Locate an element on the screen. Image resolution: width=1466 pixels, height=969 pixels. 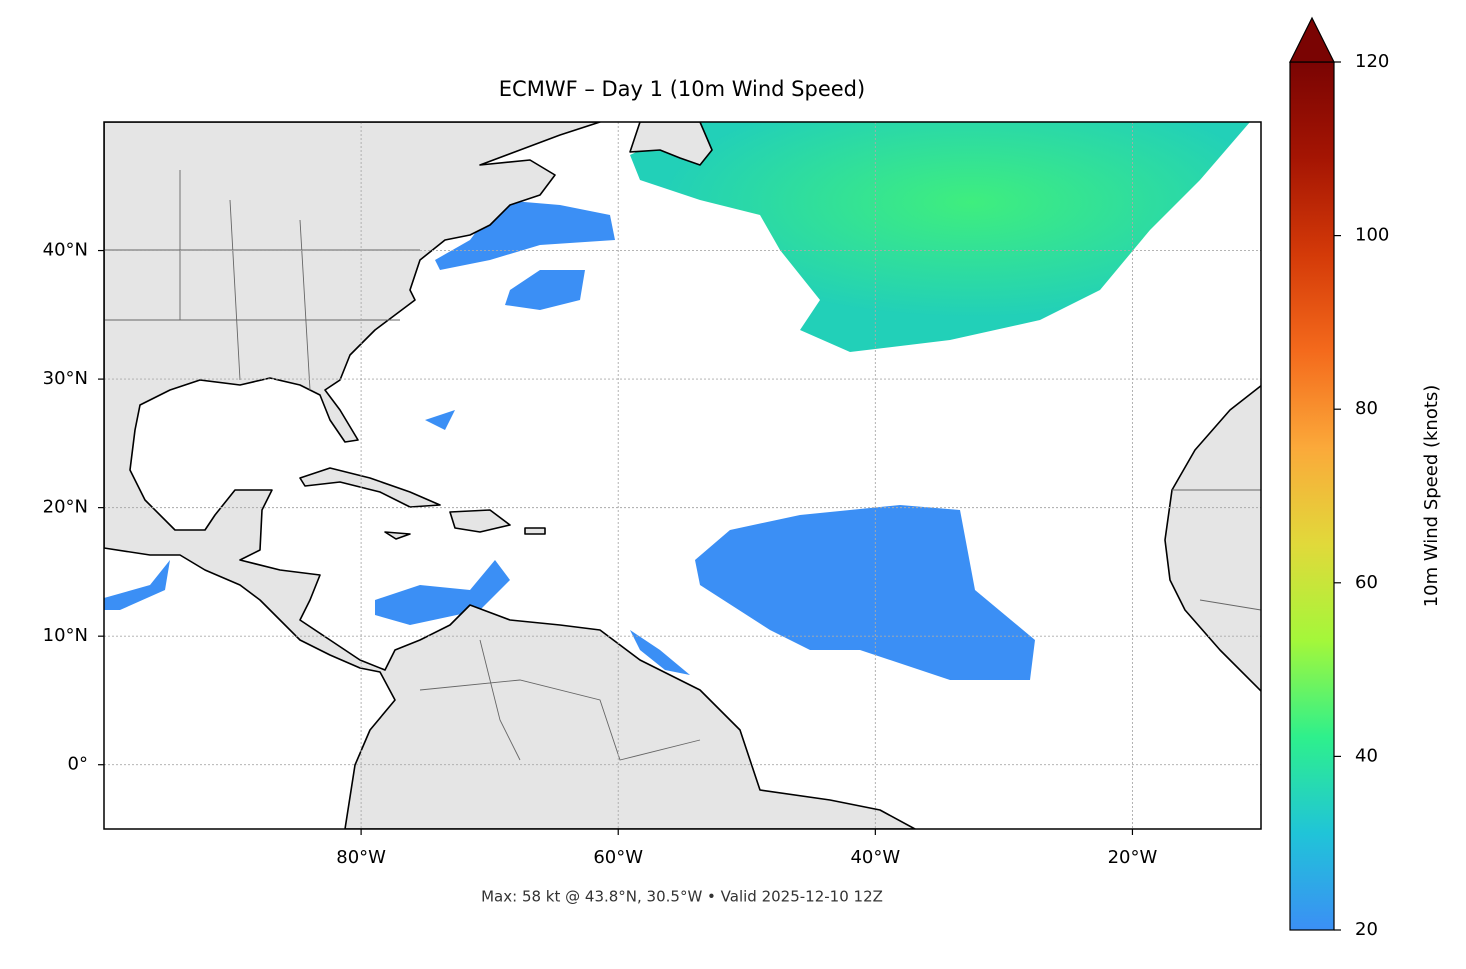
colorbar-tick-label: 80 is located at coordinates (1366, 408).